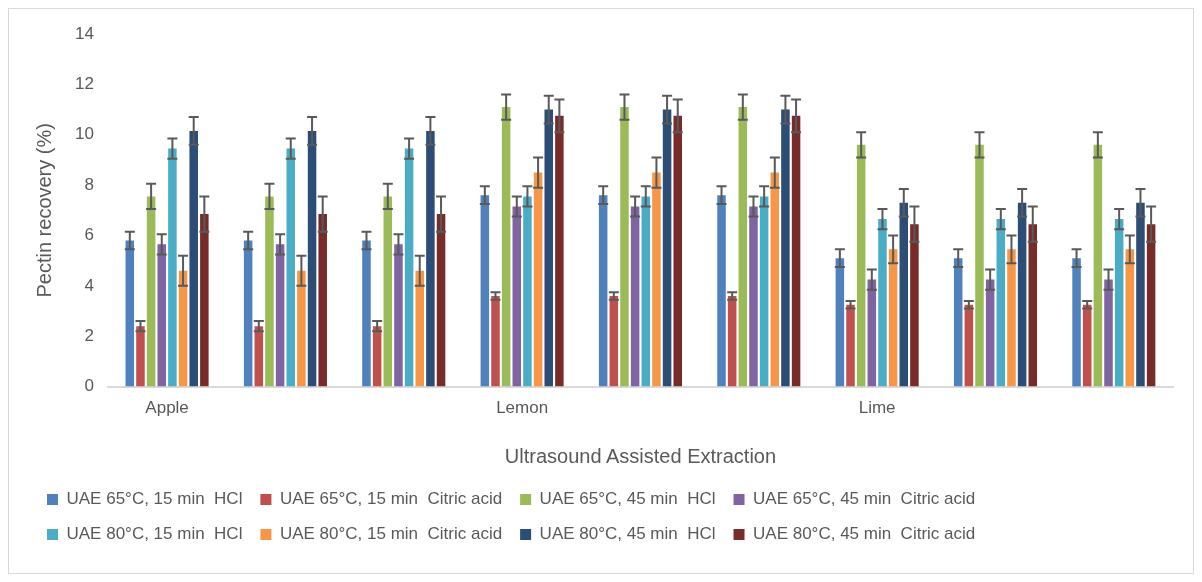 The height and width of the screenshot is (582, 1202). What do you see at coordinates (864, 534) in the screenshot?
I see `legend-label: UAE 80°C, 45 min Citric acid` at bounding box center [864, 534].